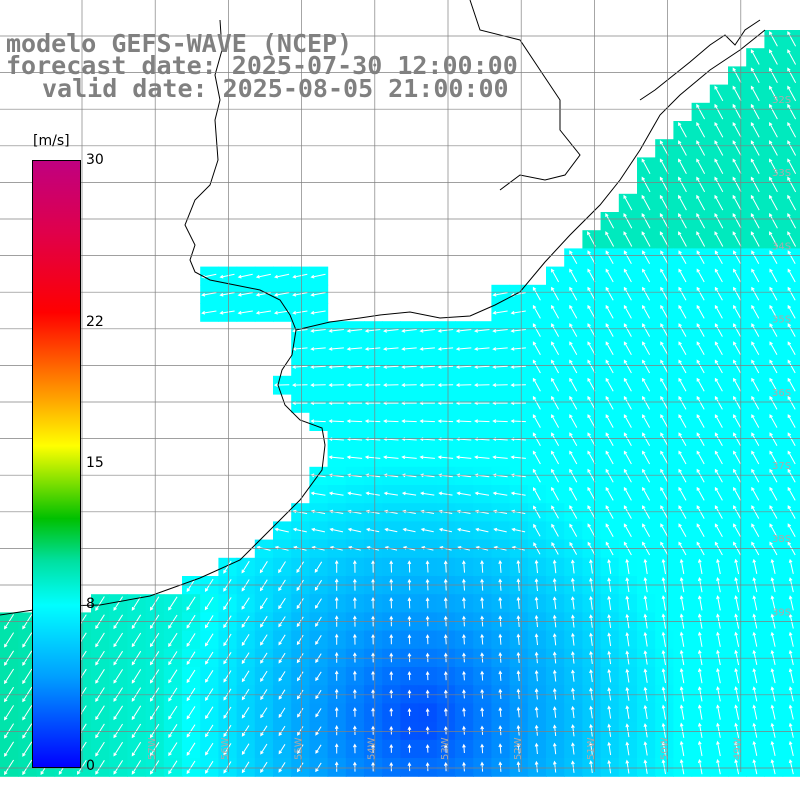 The width and height of the screenshot is (800, 800). Describe the element at coordinates (781, 320) in the screenshot. I see `latitude-label: 35S` at that location.